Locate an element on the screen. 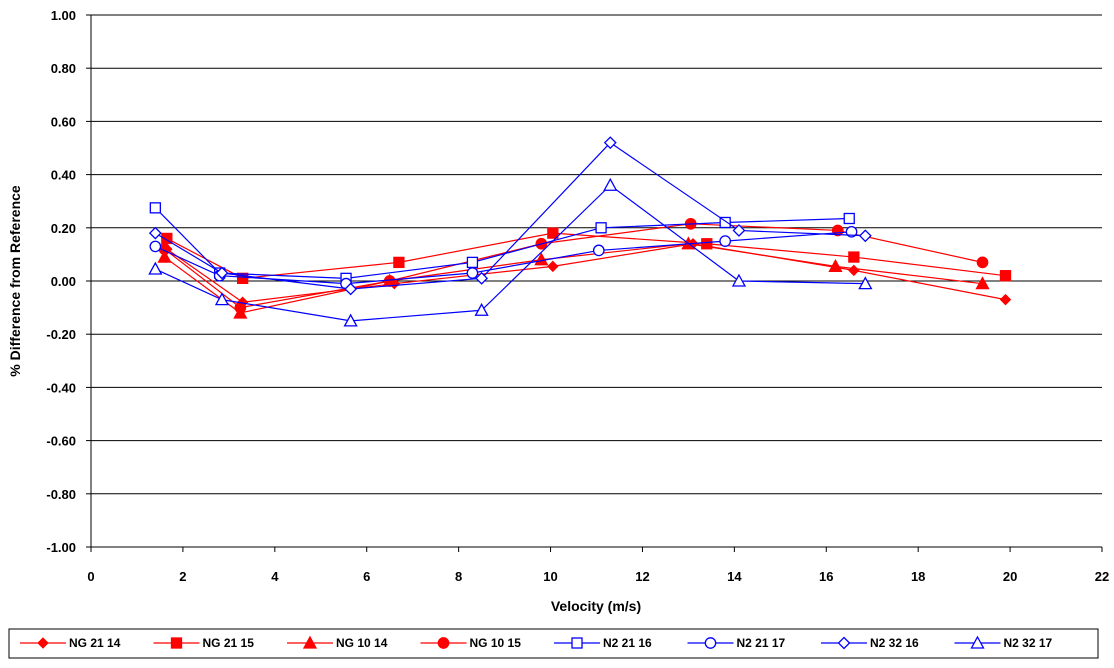  legend-label-2: NG 10 14 is located at coordinates (362, 643).